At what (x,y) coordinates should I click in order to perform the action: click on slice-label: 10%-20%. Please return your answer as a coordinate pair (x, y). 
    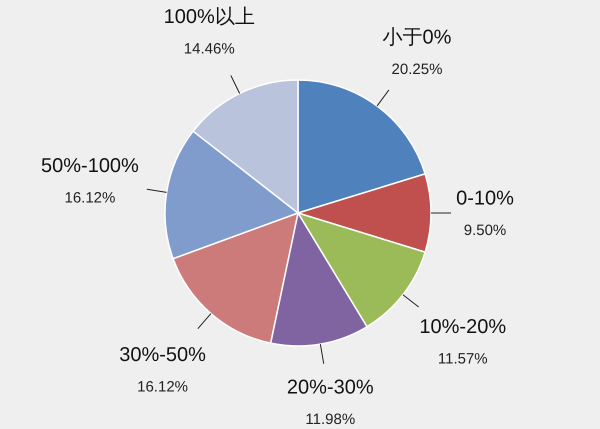
    Looking at the image, I should click on (462, 327).